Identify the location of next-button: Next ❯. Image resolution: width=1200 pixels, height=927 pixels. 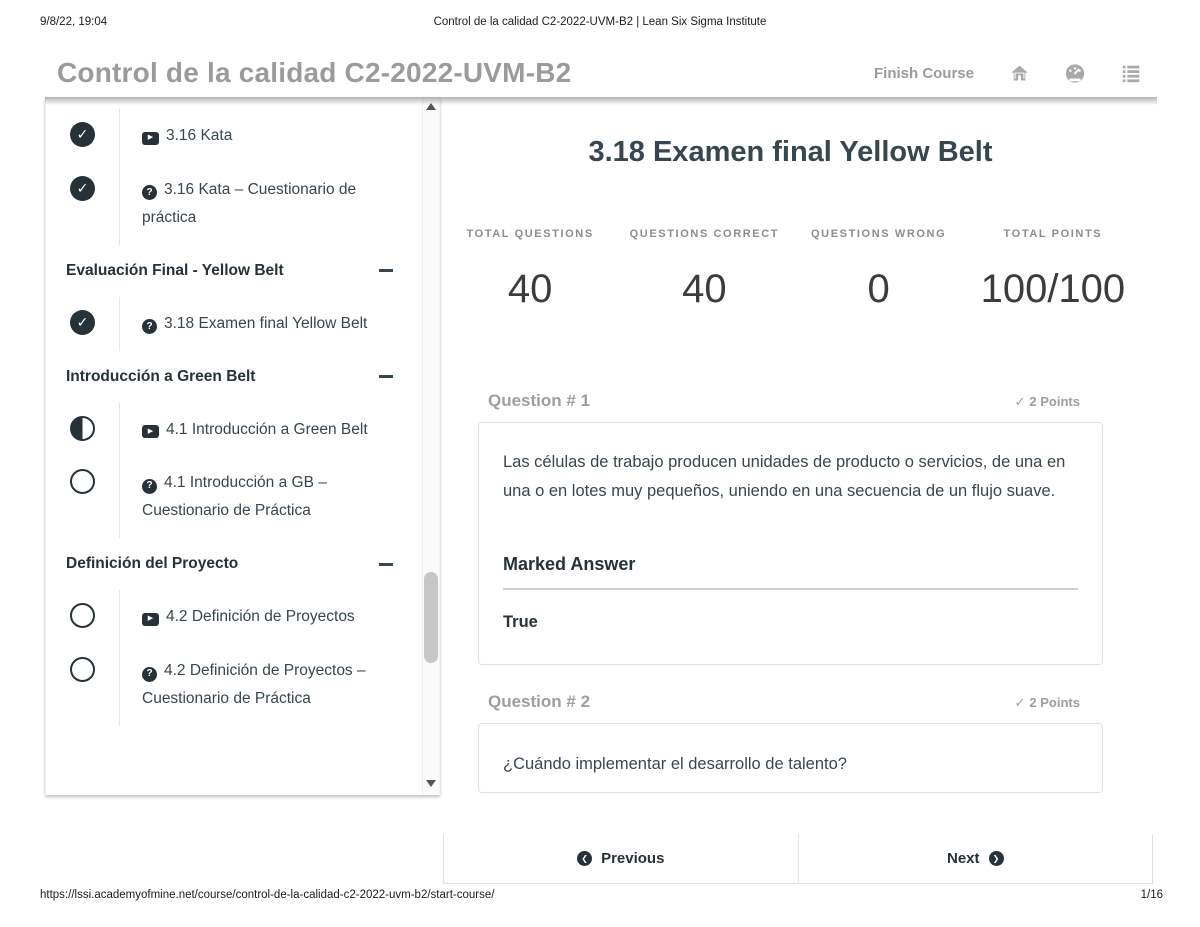
(975, 858).